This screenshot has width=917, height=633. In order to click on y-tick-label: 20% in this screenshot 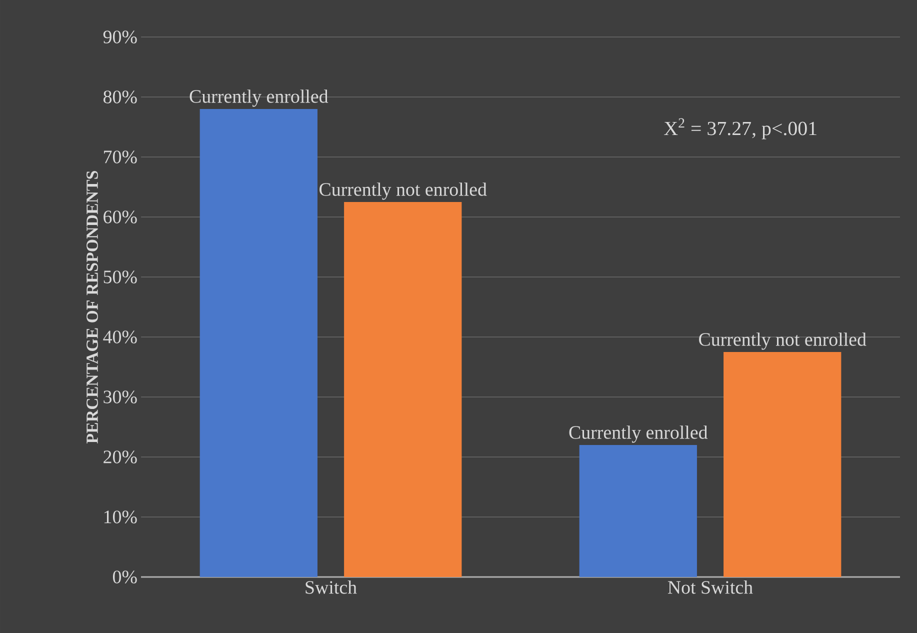, I will do `click(120, 457)`.